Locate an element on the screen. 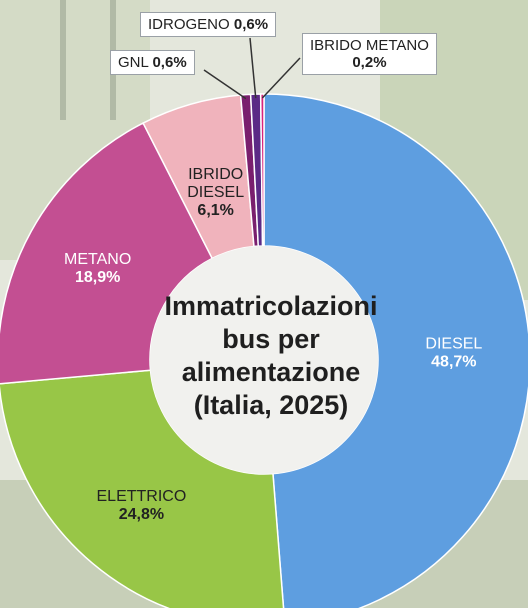 The width and height of the screenshot is (528, 608). slice-label-metano: METANO 18,9% is located at coordinates (97, 268).